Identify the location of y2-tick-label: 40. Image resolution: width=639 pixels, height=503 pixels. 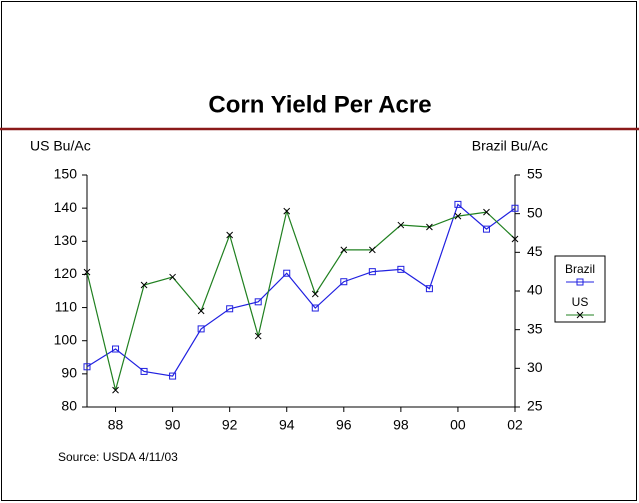
(535, 290).